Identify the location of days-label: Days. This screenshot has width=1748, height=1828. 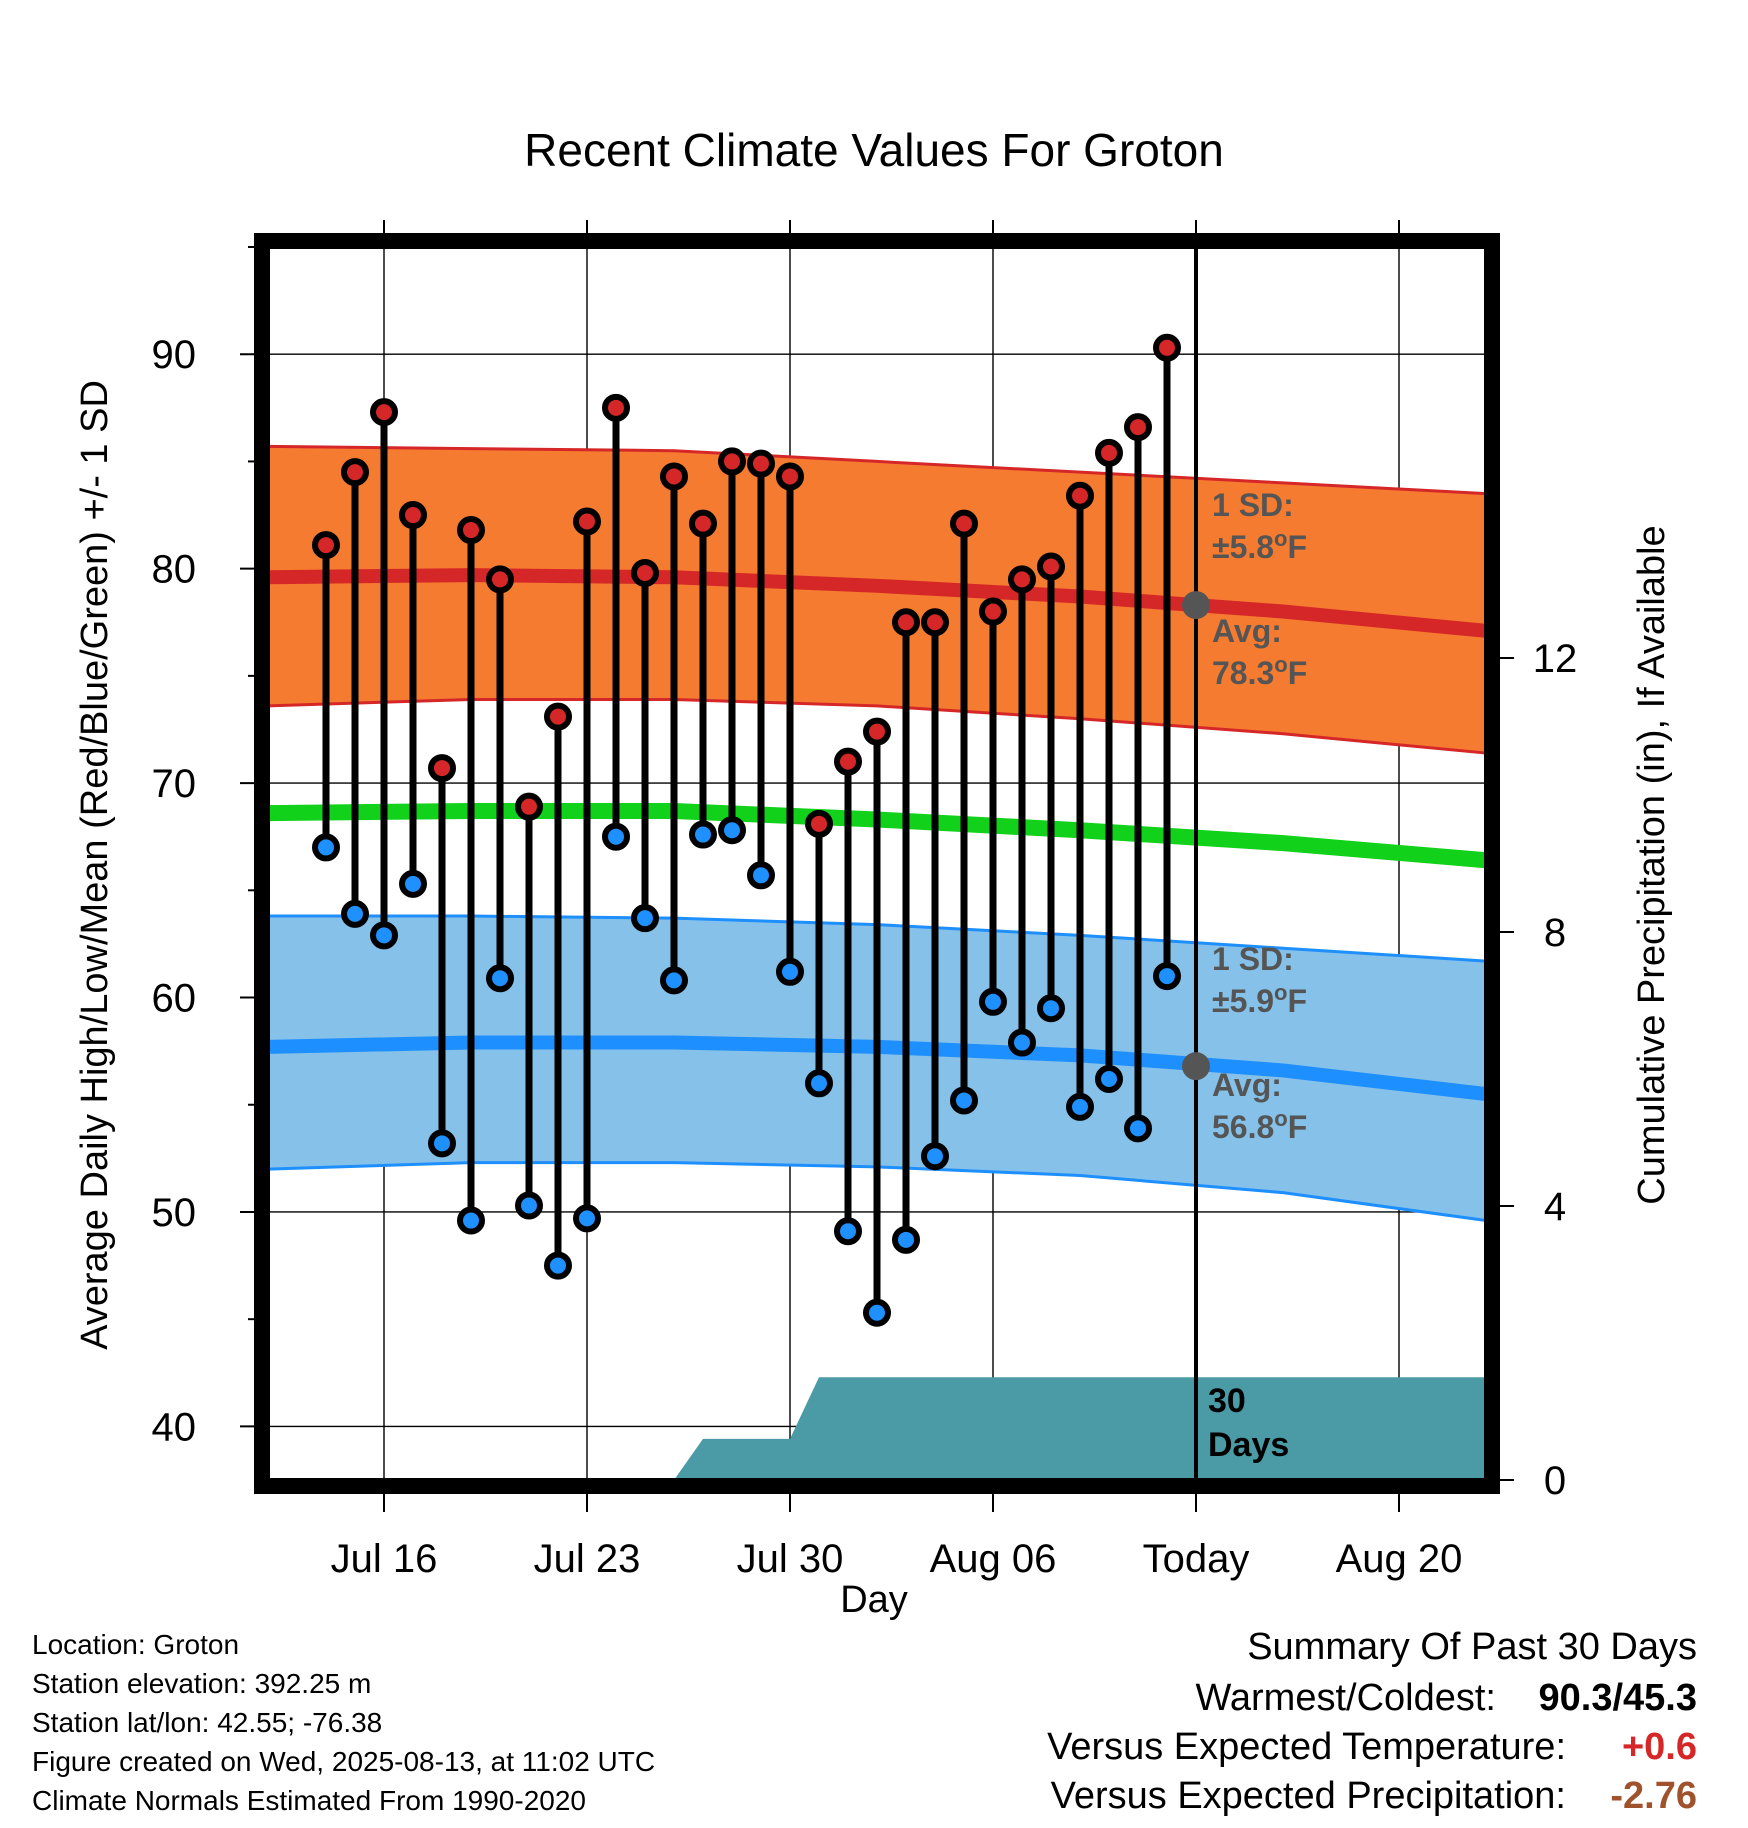
(1248, 1445).